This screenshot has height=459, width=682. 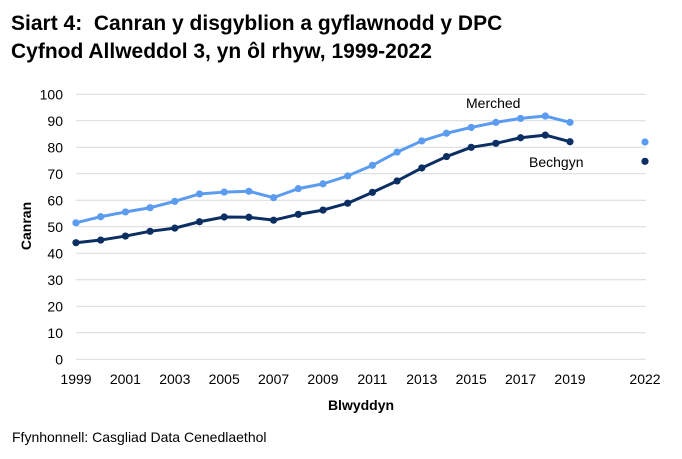 What do you see at coordinates (224, 379) in the screenshot?
I see `x-tick-label: 2005` at bounding box center [224, 379].